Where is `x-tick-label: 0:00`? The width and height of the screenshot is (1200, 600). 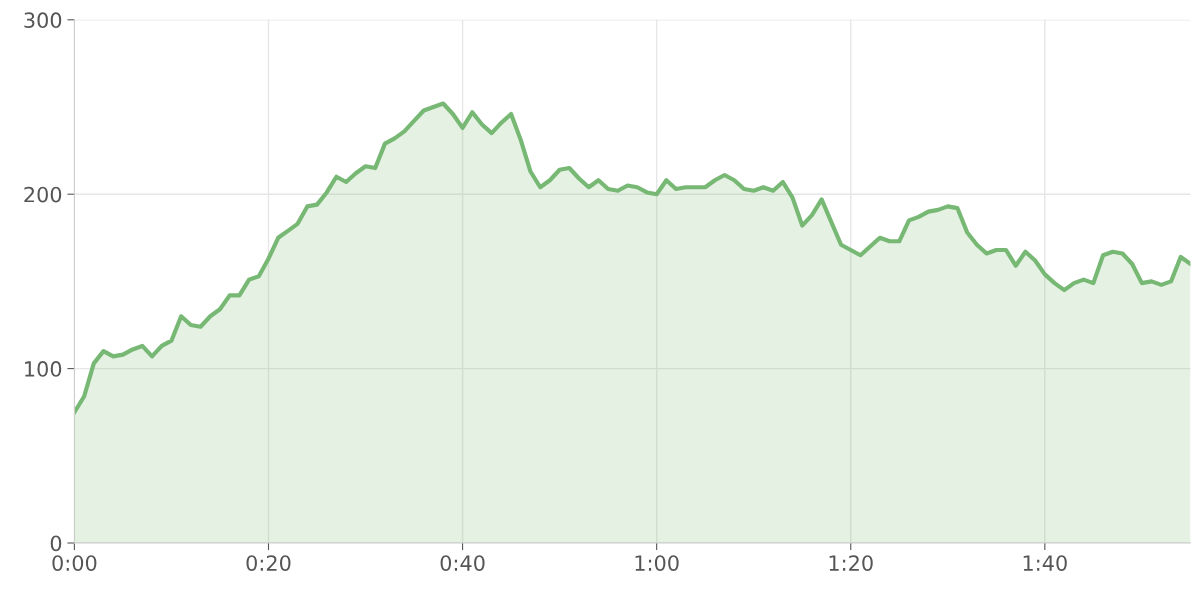
x-tick-label: 0:00 is located at coordinates (74, 563).